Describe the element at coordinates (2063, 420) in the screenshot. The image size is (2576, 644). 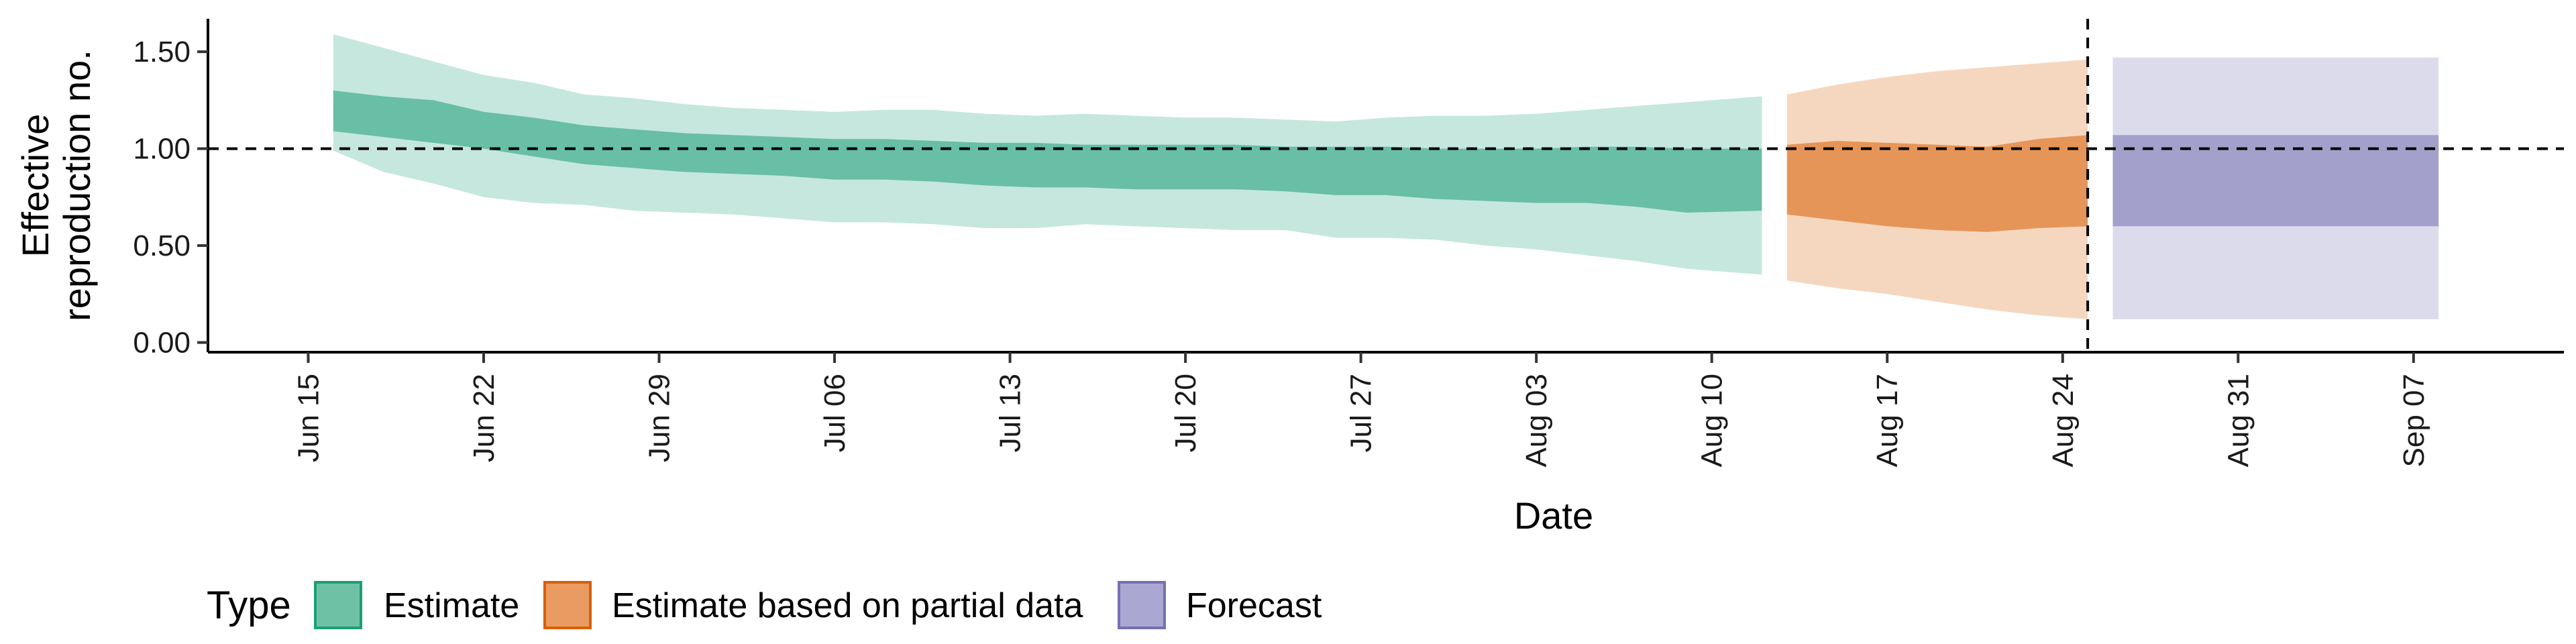
I see `x-tick-label: Aug 24` at that location.